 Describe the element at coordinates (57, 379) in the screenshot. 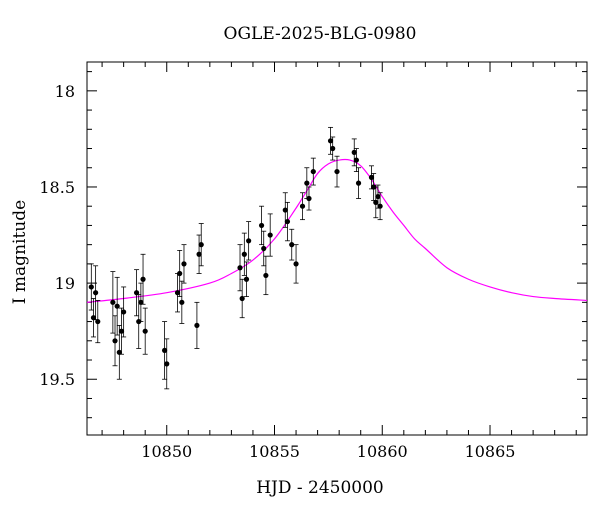

I see `y-tick-label: 19.5` at that location.